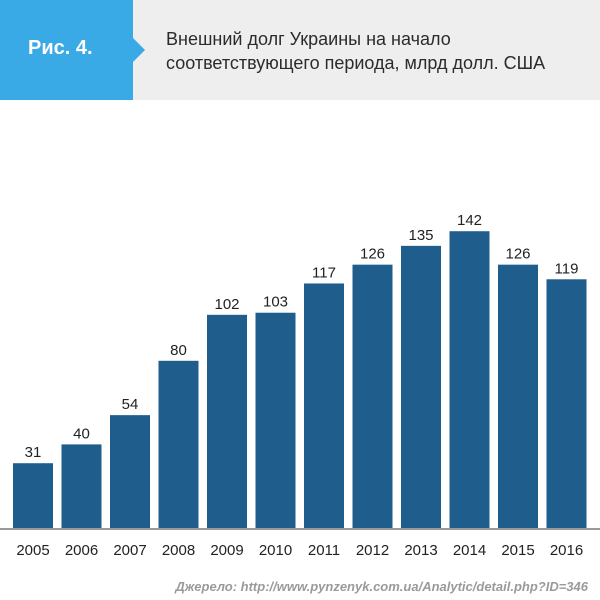 This screenshot has width=600, height=600. I want to click on chart-title-line2: соответствующего периода, млрд долл. США, so click(356, 63).